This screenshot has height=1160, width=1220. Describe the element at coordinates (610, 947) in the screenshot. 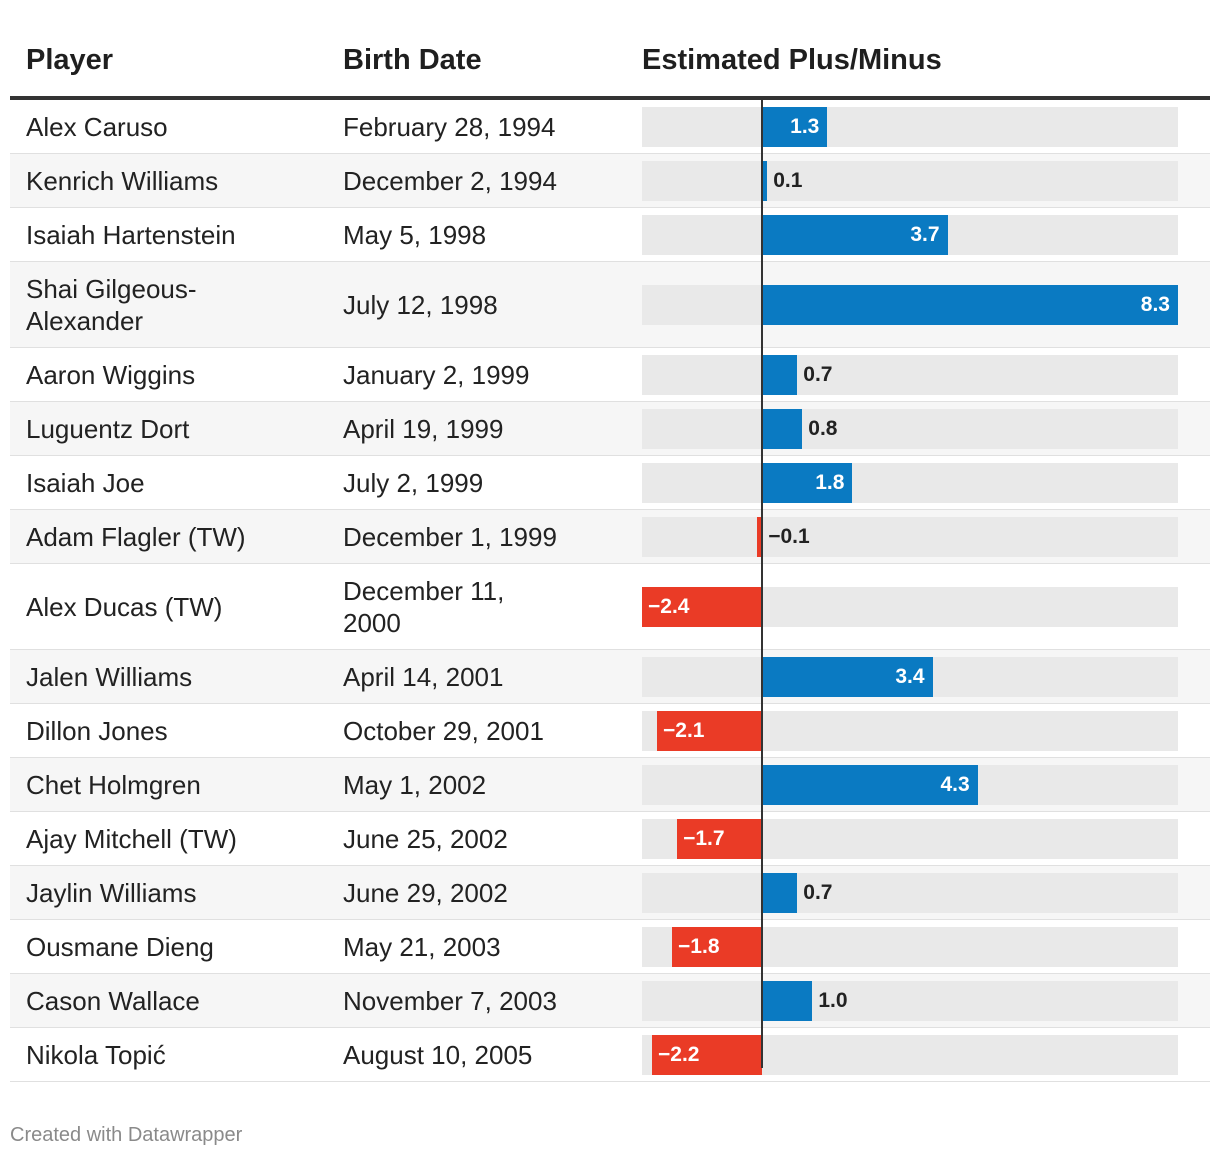

I see `table-row: Ousmane Dieng May 21, 2003 −1.8` at that location.